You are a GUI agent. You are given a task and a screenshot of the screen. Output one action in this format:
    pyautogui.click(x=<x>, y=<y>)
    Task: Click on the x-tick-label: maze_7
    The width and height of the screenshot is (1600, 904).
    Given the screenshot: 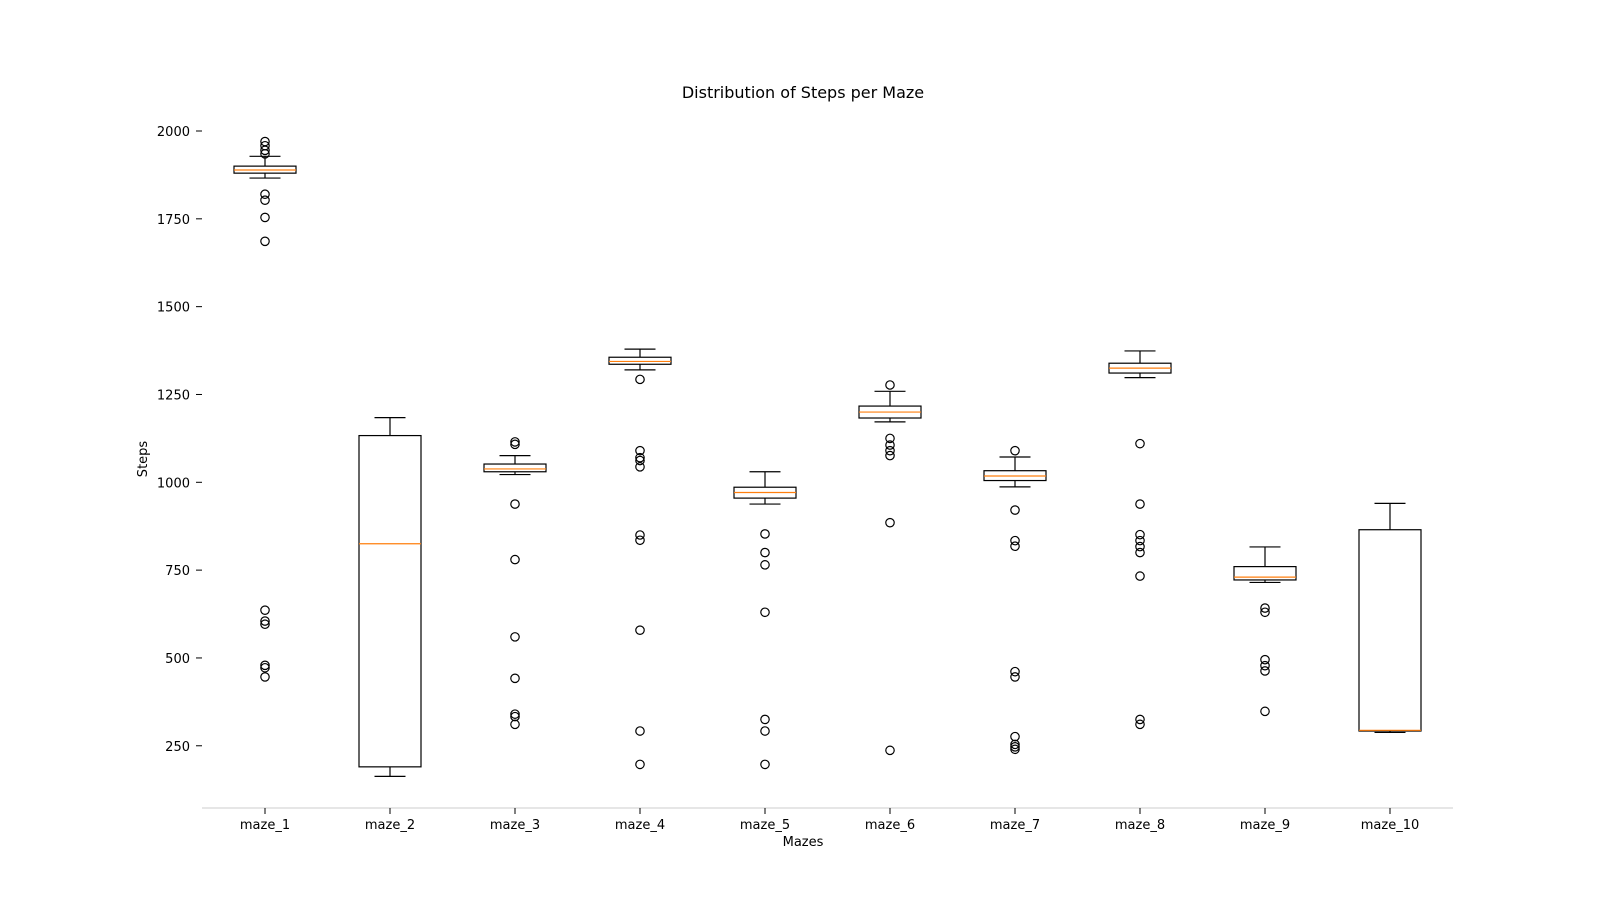 What is the action you would take?
    pyautogui.click(x=1015, y=825)
    